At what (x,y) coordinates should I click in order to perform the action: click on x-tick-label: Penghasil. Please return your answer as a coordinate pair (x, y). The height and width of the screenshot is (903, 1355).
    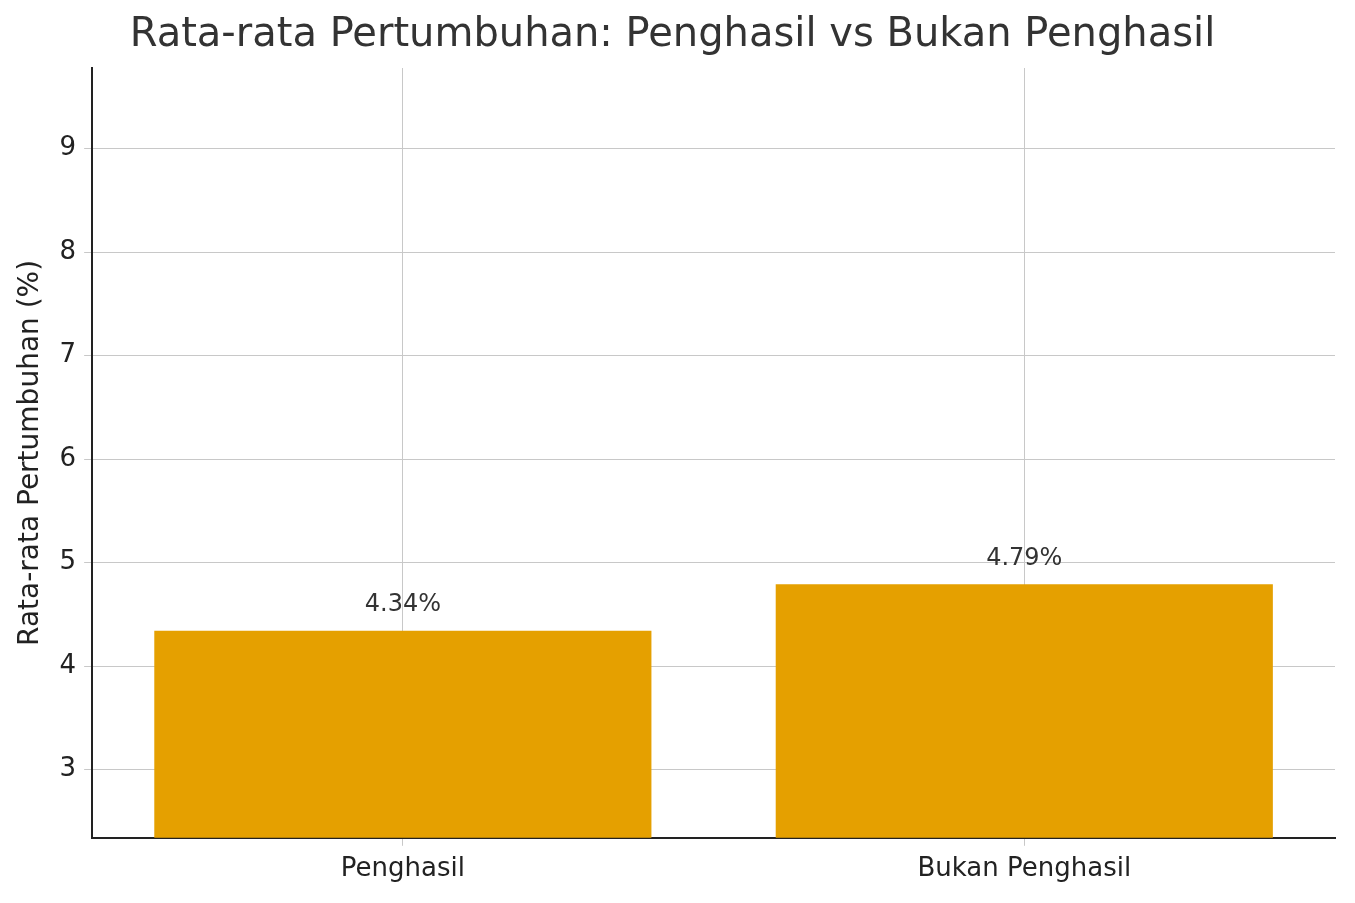
    Looking at the image, I should click on (402, 867).